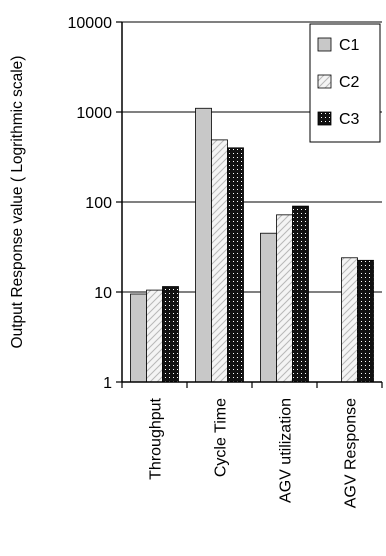 Image resolution: width=386 pixels, height=556 pixels. Describe the element at coordinates (286, 450) in the screenshot. I see `x-tick-label: AGV utilization` at that location.